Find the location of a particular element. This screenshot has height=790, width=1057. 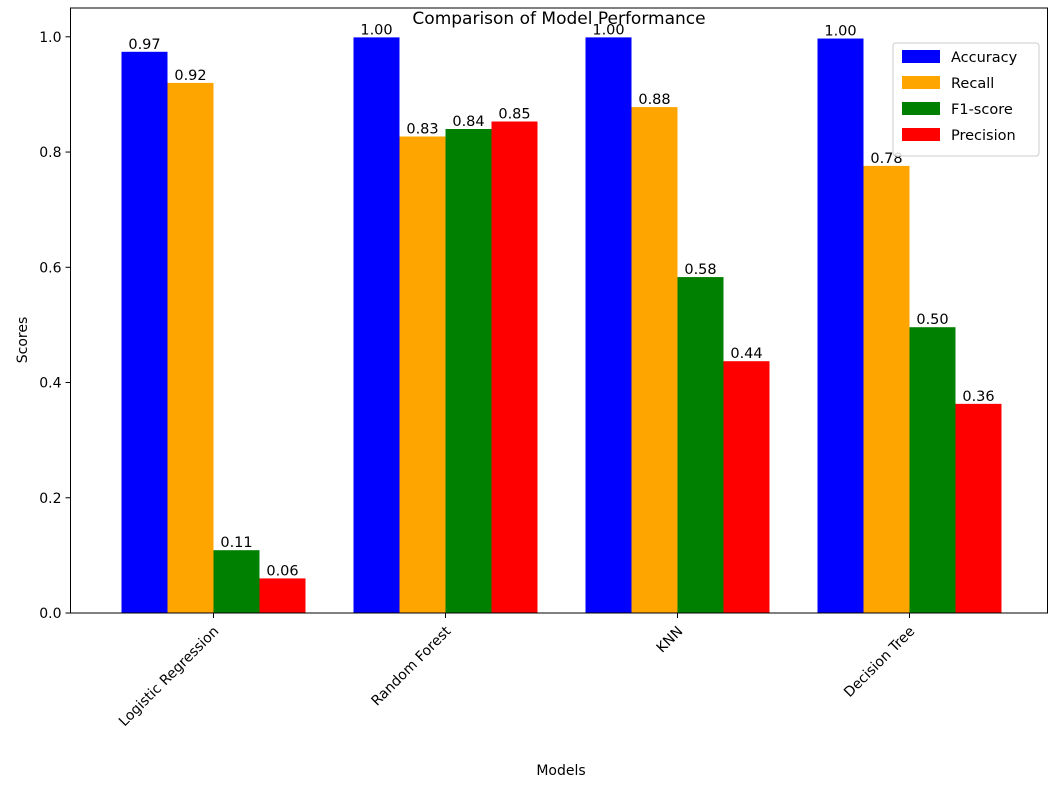

y-tick-label: 0.6 is located at coordinates (50, 268).